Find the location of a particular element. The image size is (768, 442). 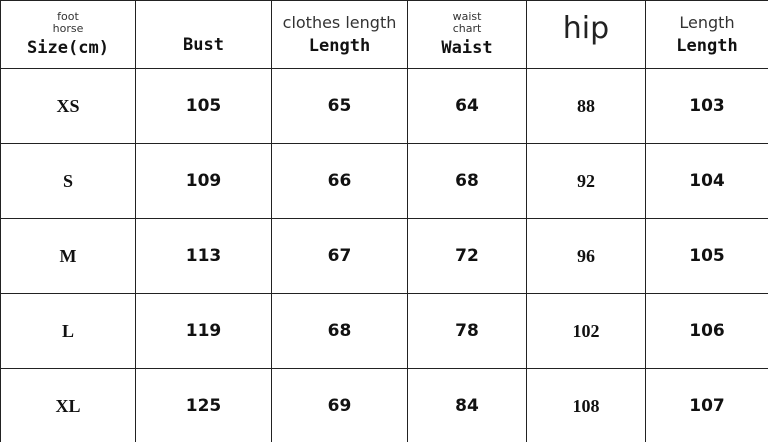

cell-length: 69 is located at coordinates (339, 405).